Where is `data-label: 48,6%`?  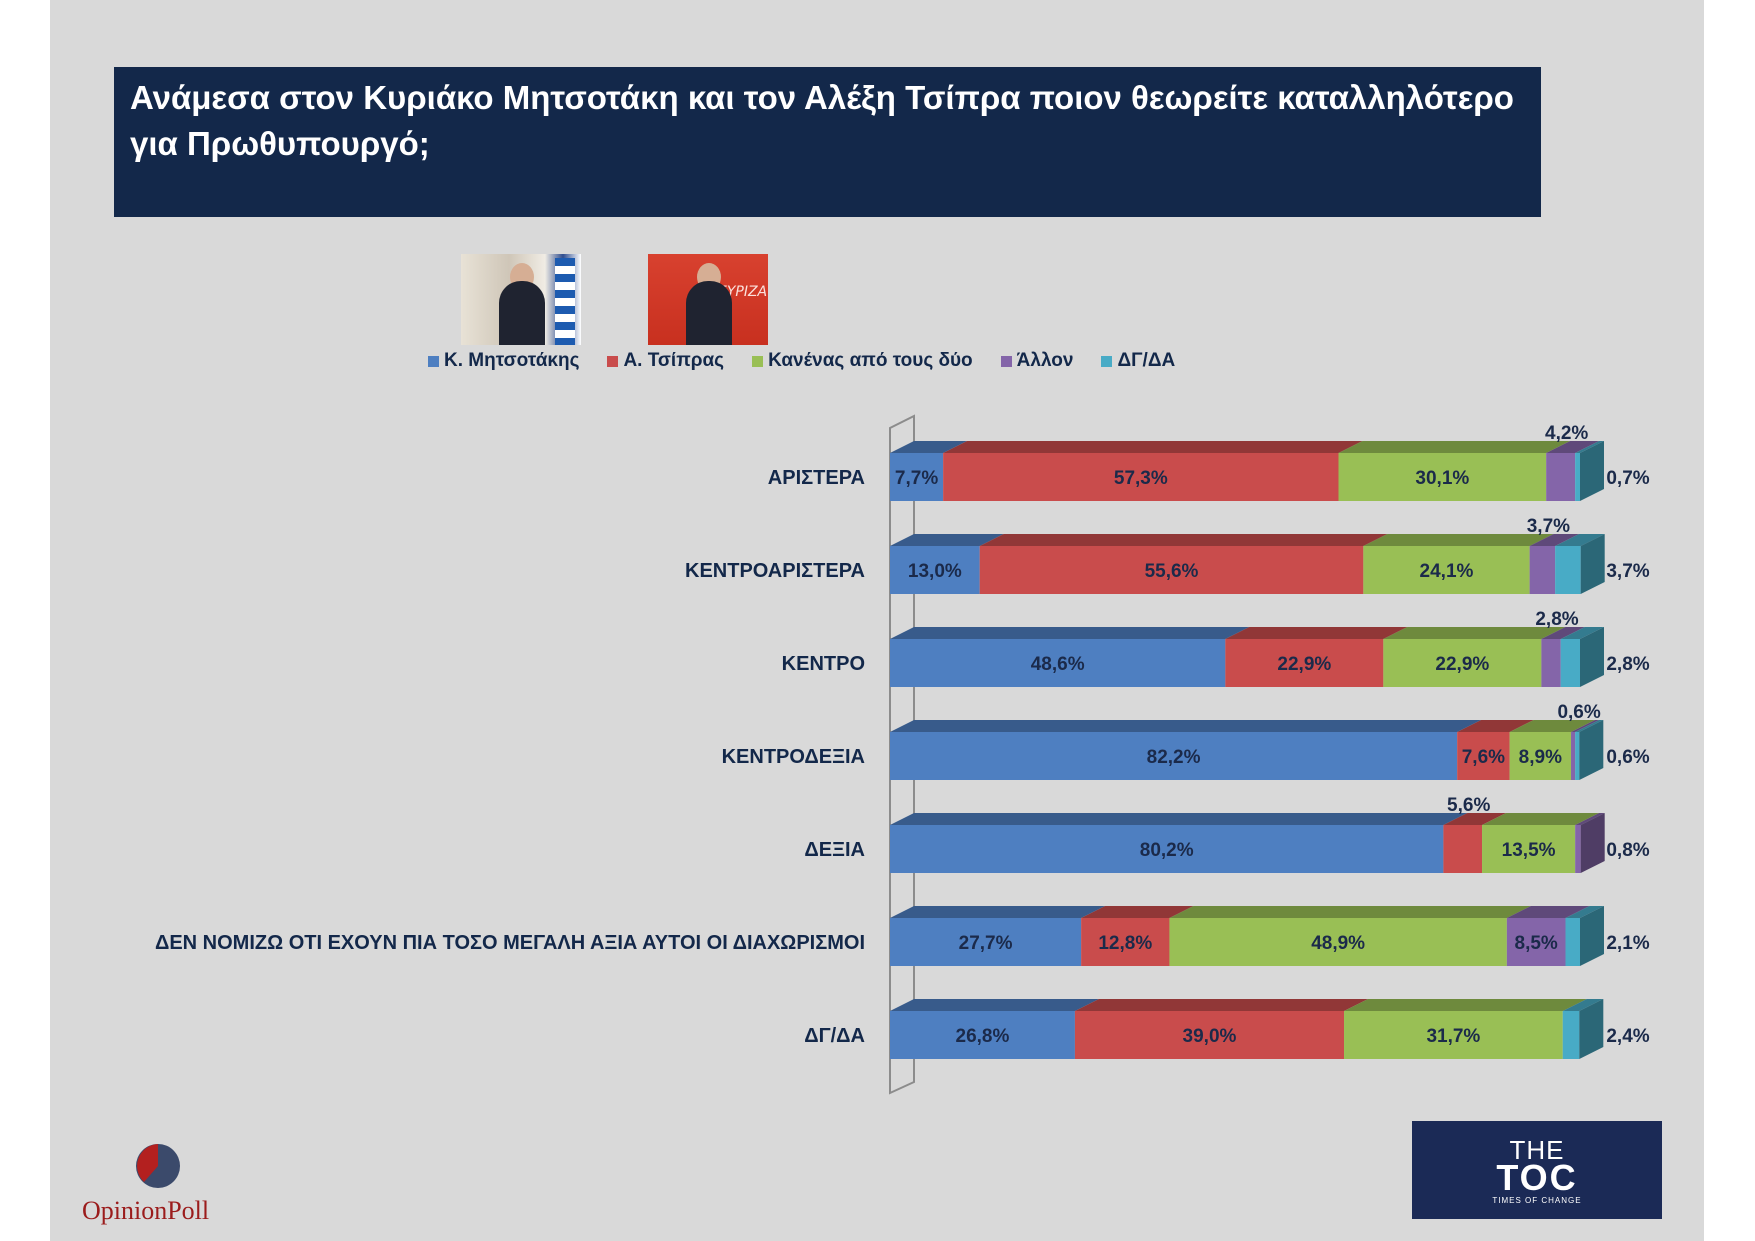
data-label: 48,6% is located at coordinates (1058, 664).